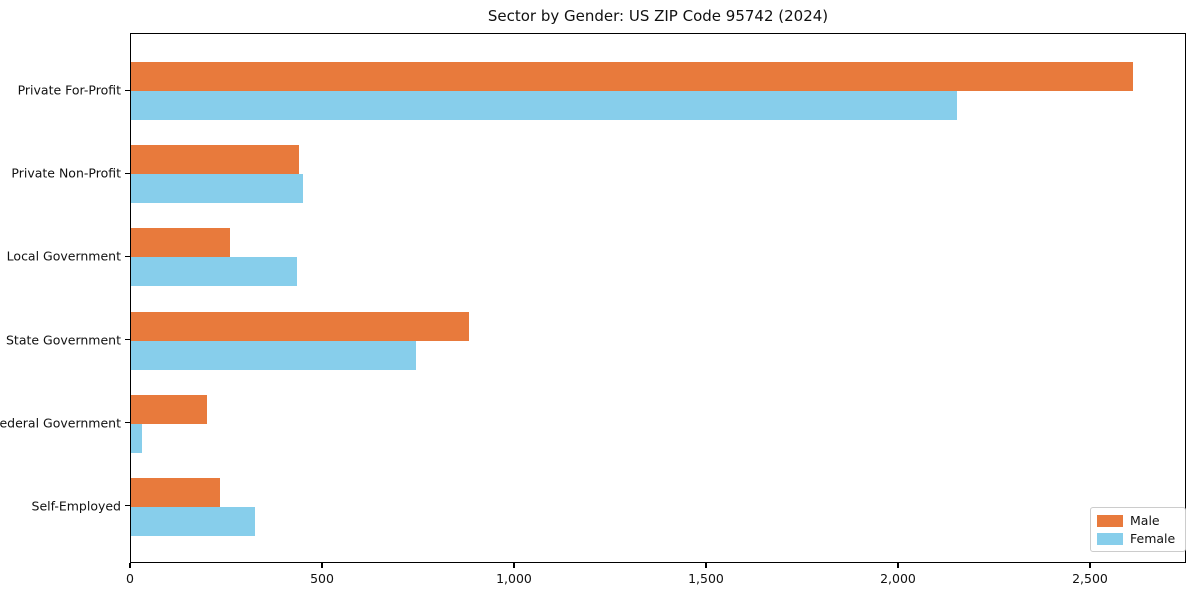 This screenshot has height=600, width=1200. I want to click on x-tick-label: 1,000, so click(514, 578).